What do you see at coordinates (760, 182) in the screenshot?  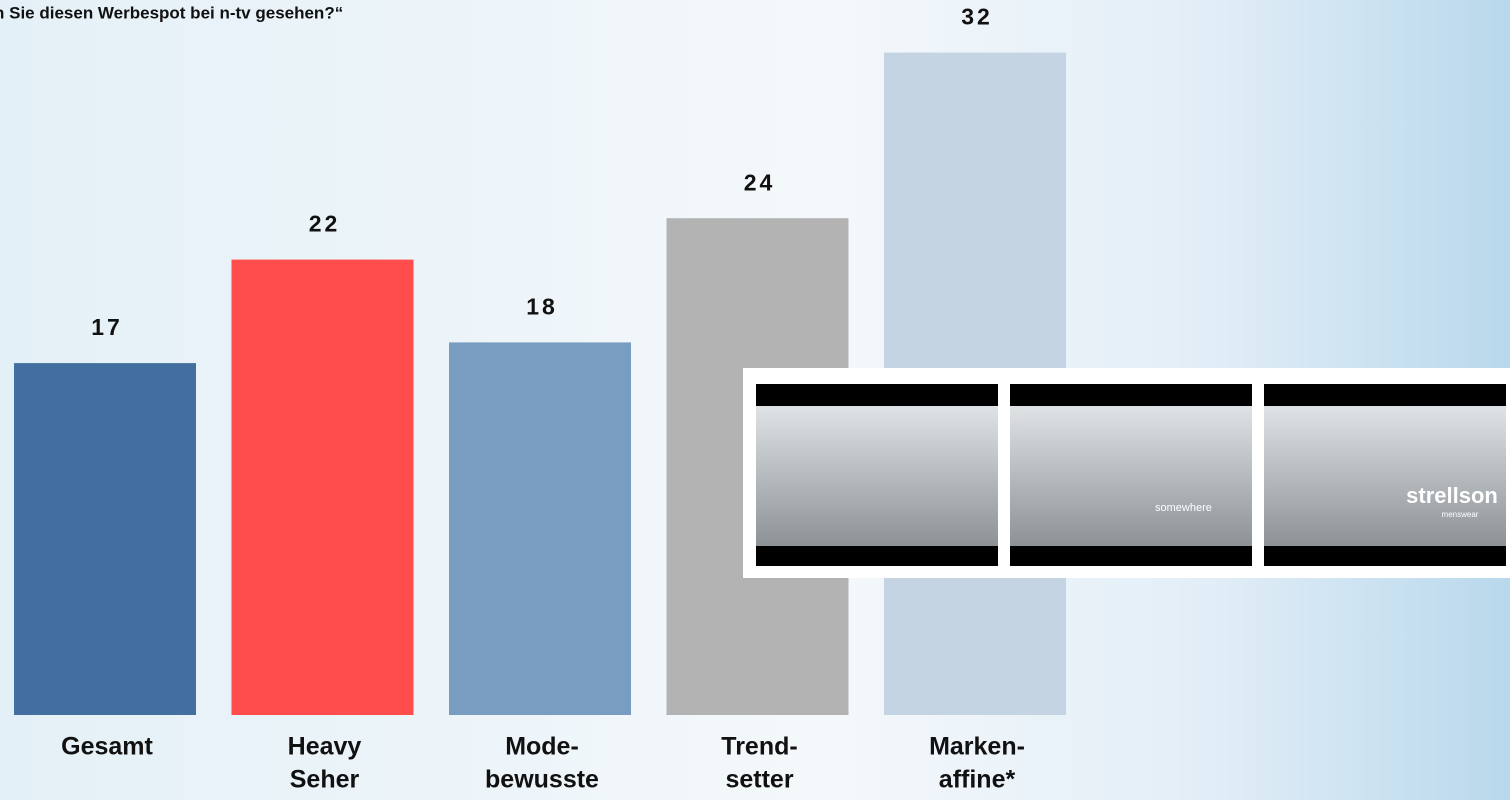 I see `value-label: 24` at bounding box center [760, 182].